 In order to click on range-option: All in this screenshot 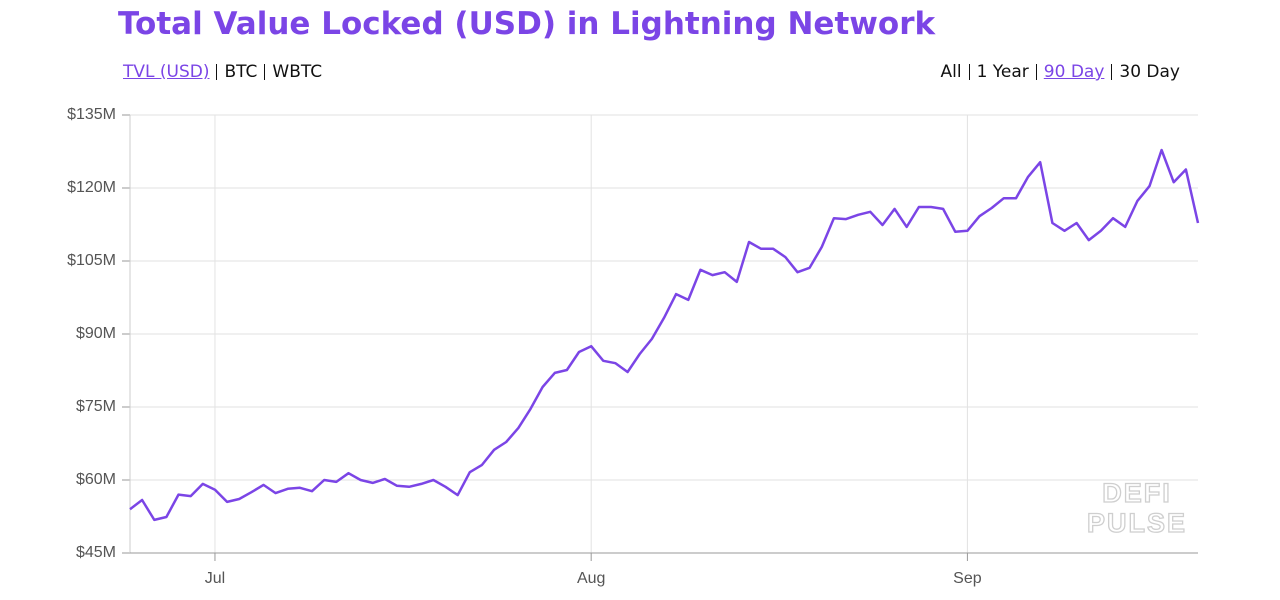, I will do `click(951, 72)`.